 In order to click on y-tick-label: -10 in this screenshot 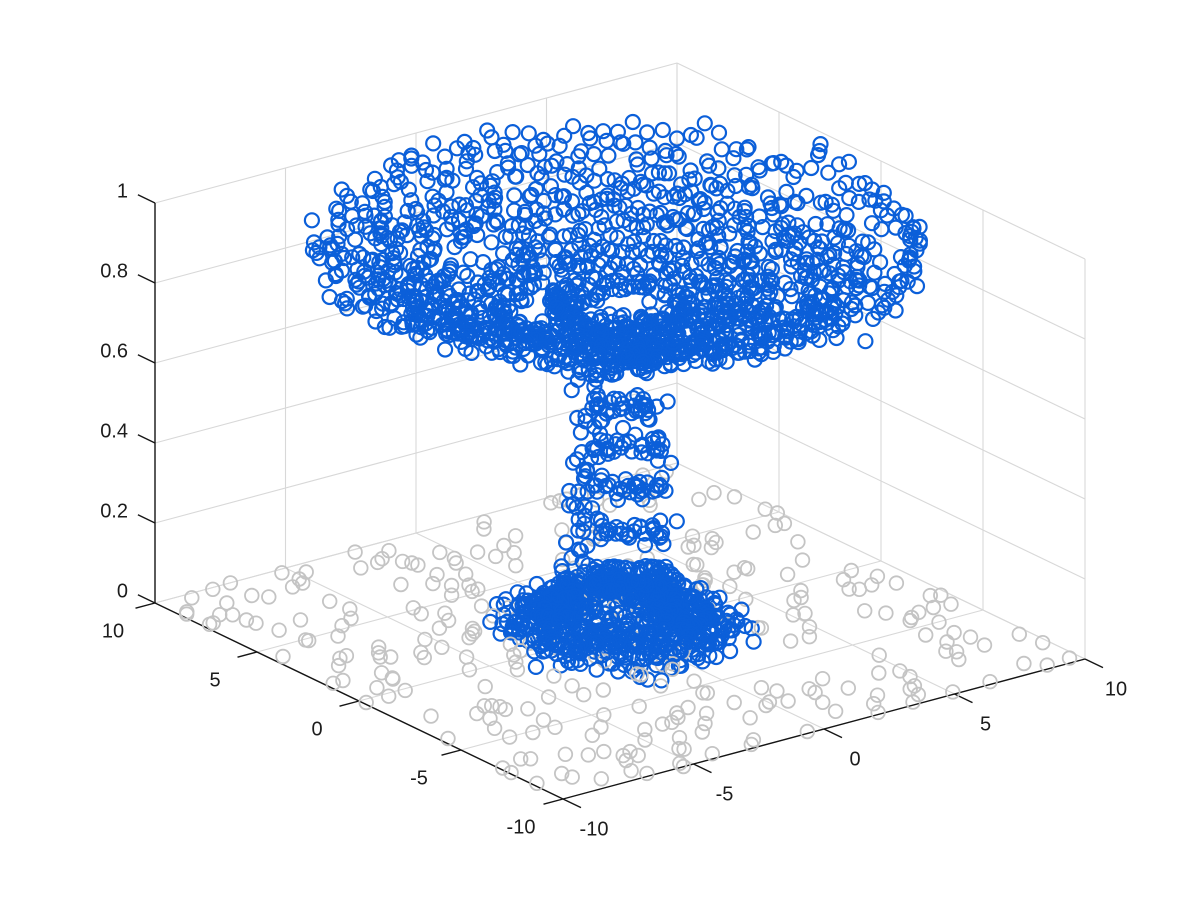, I will do `click(521, 827)`.